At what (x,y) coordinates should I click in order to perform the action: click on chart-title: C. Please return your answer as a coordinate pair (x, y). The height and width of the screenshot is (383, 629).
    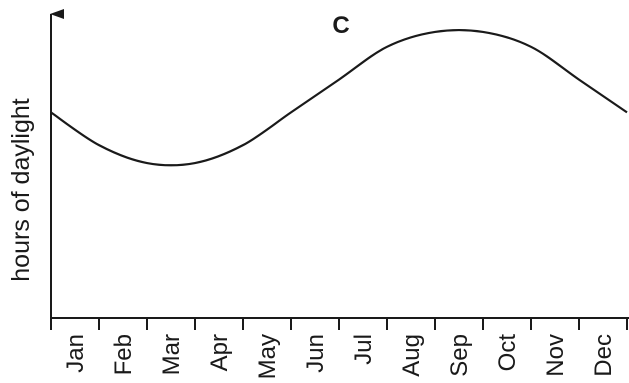
    Looking at the image, I should click on (340, 25).